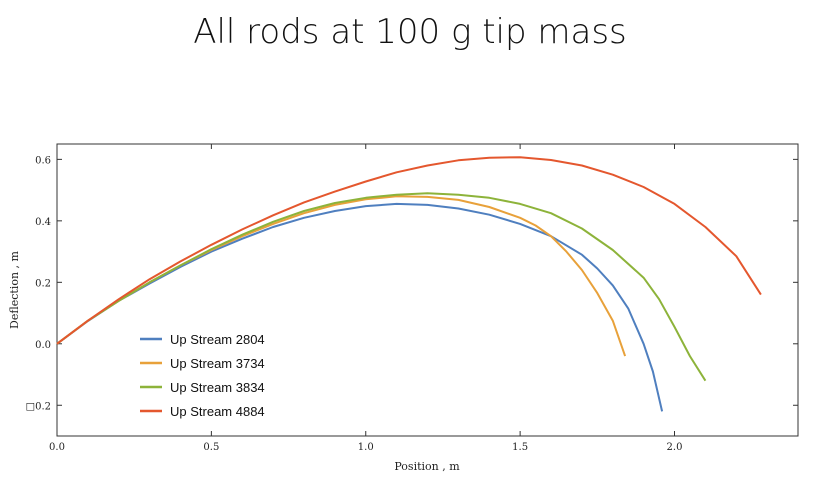 This screenshot has width=820, height=488. I want to click on x-tick-label: 0.5, so click(211, 447).